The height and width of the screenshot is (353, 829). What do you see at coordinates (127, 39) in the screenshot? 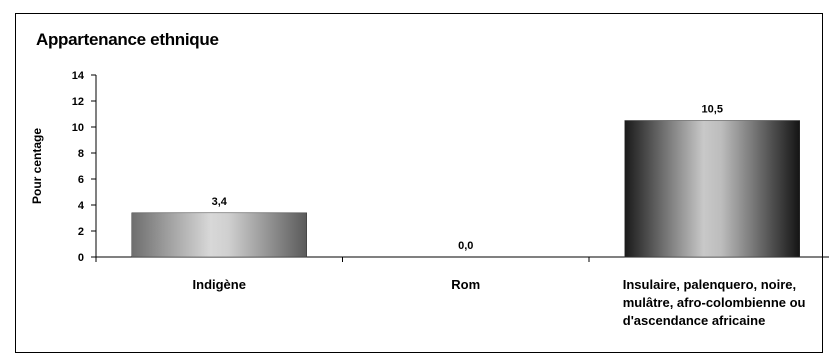
I see `chart-title: Appartenance ethnique` at bounding box center [127, 39].